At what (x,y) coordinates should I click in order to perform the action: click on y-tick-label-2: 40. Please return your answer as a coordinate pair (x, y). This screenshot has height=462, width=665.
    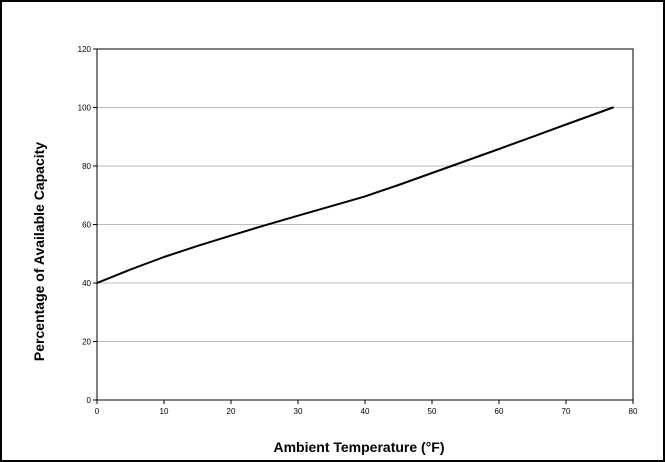
    Looking at the image, I should click on (86, 283).